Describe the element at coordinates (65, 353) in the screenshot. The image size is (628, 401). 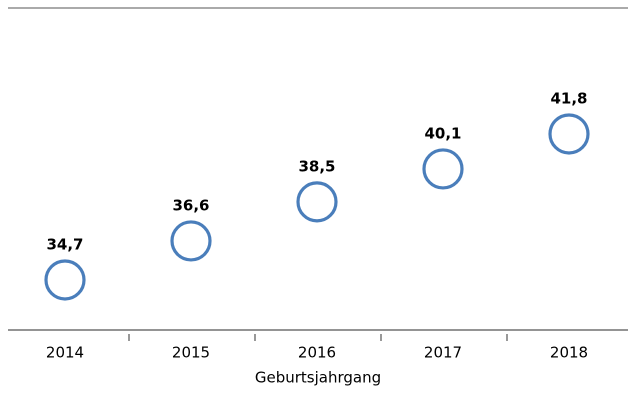
I see `x-tick-label: 2014` at that location.